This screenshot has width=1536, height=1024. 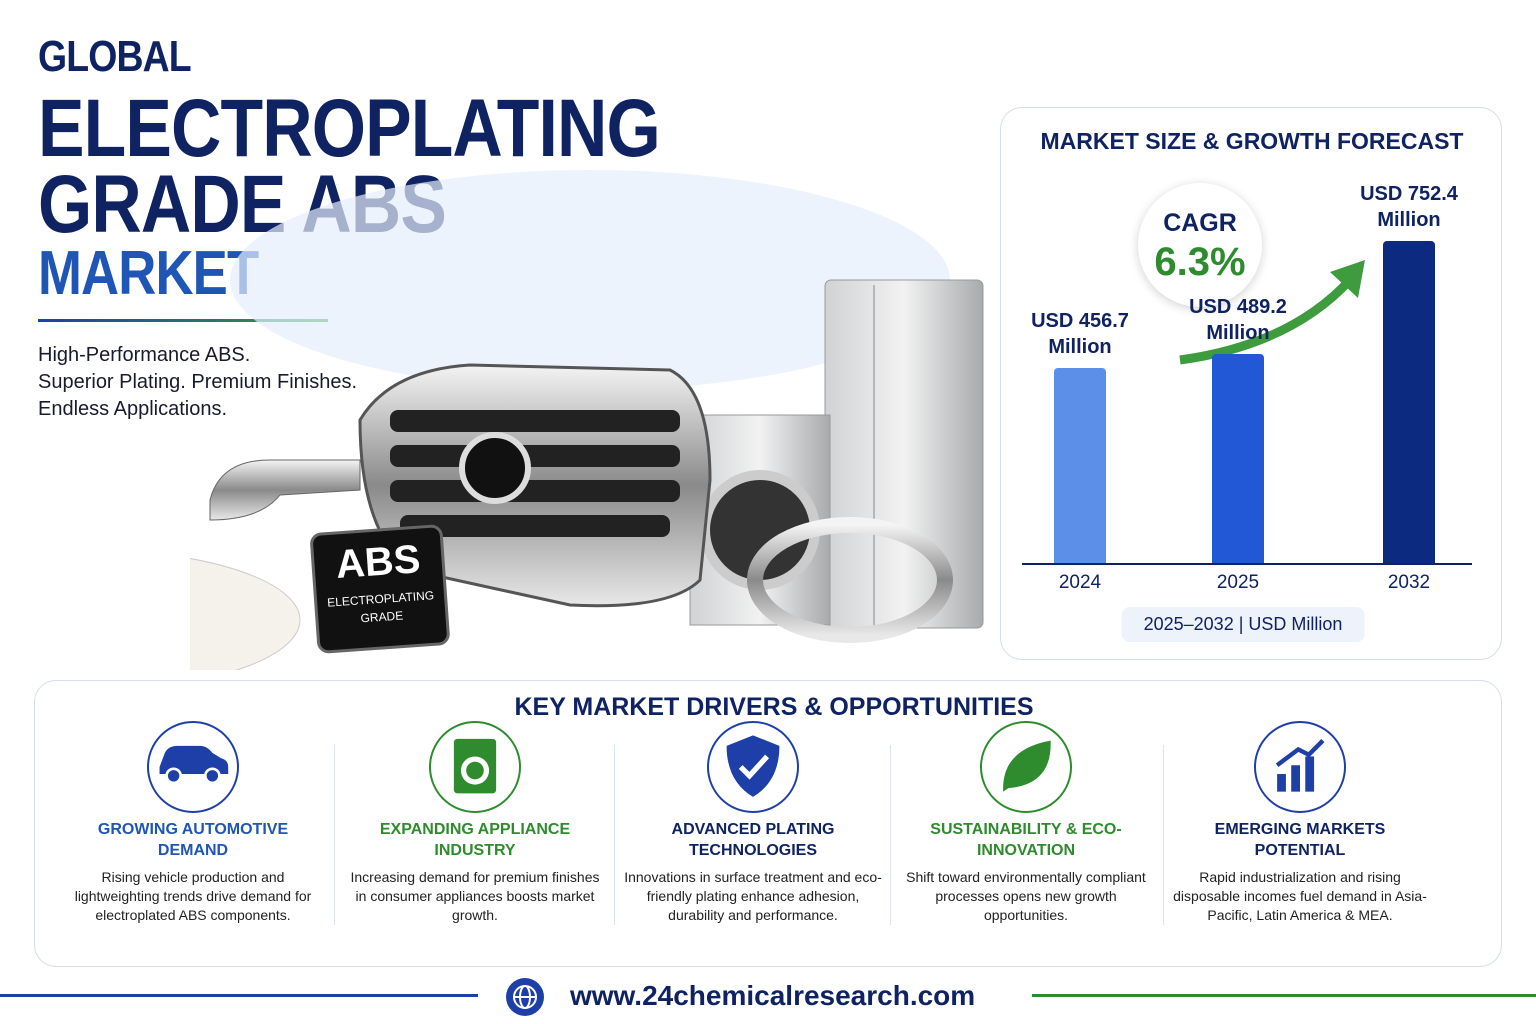 I want to click on badge-frame: ELECTROPLATING GRADE, so click(x=380, y=607).